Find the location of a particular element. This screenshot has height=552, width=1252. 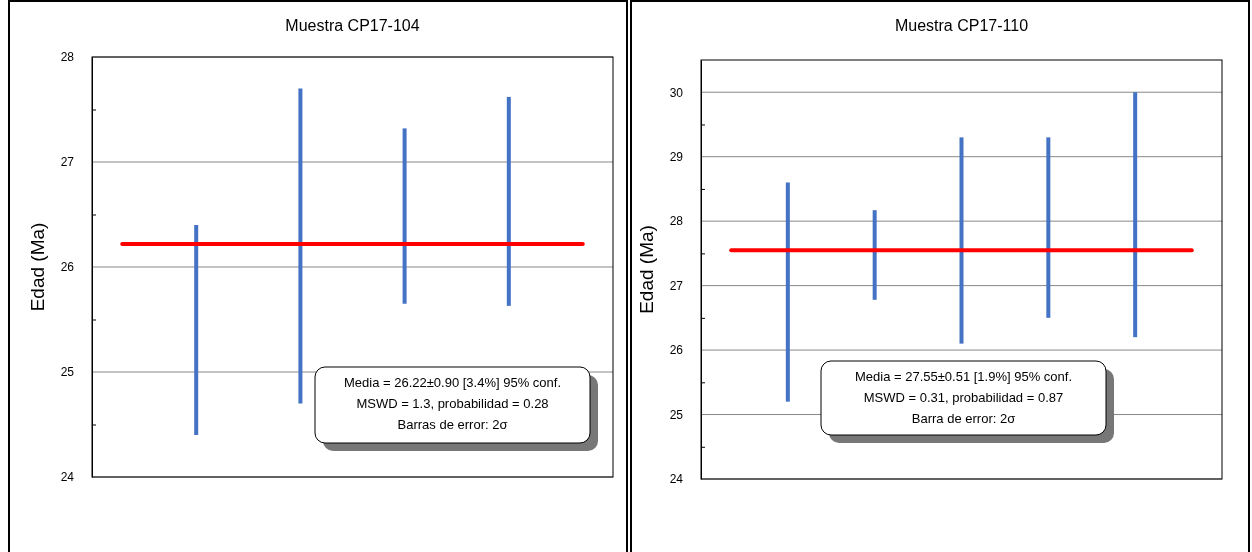

annotation: Barras de error: 2σ is located at coordinates (452, 424).